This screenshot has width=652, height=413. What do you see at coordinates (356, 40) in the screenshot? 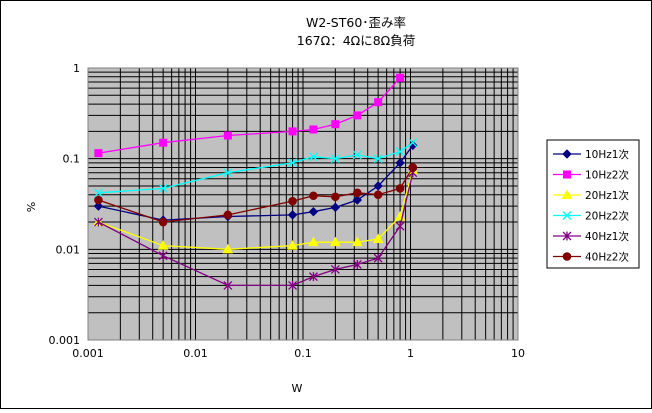
I see `chart-subtitle: 167Ω：4Ωに8Ω負荷` at bounding box center [356, 40].